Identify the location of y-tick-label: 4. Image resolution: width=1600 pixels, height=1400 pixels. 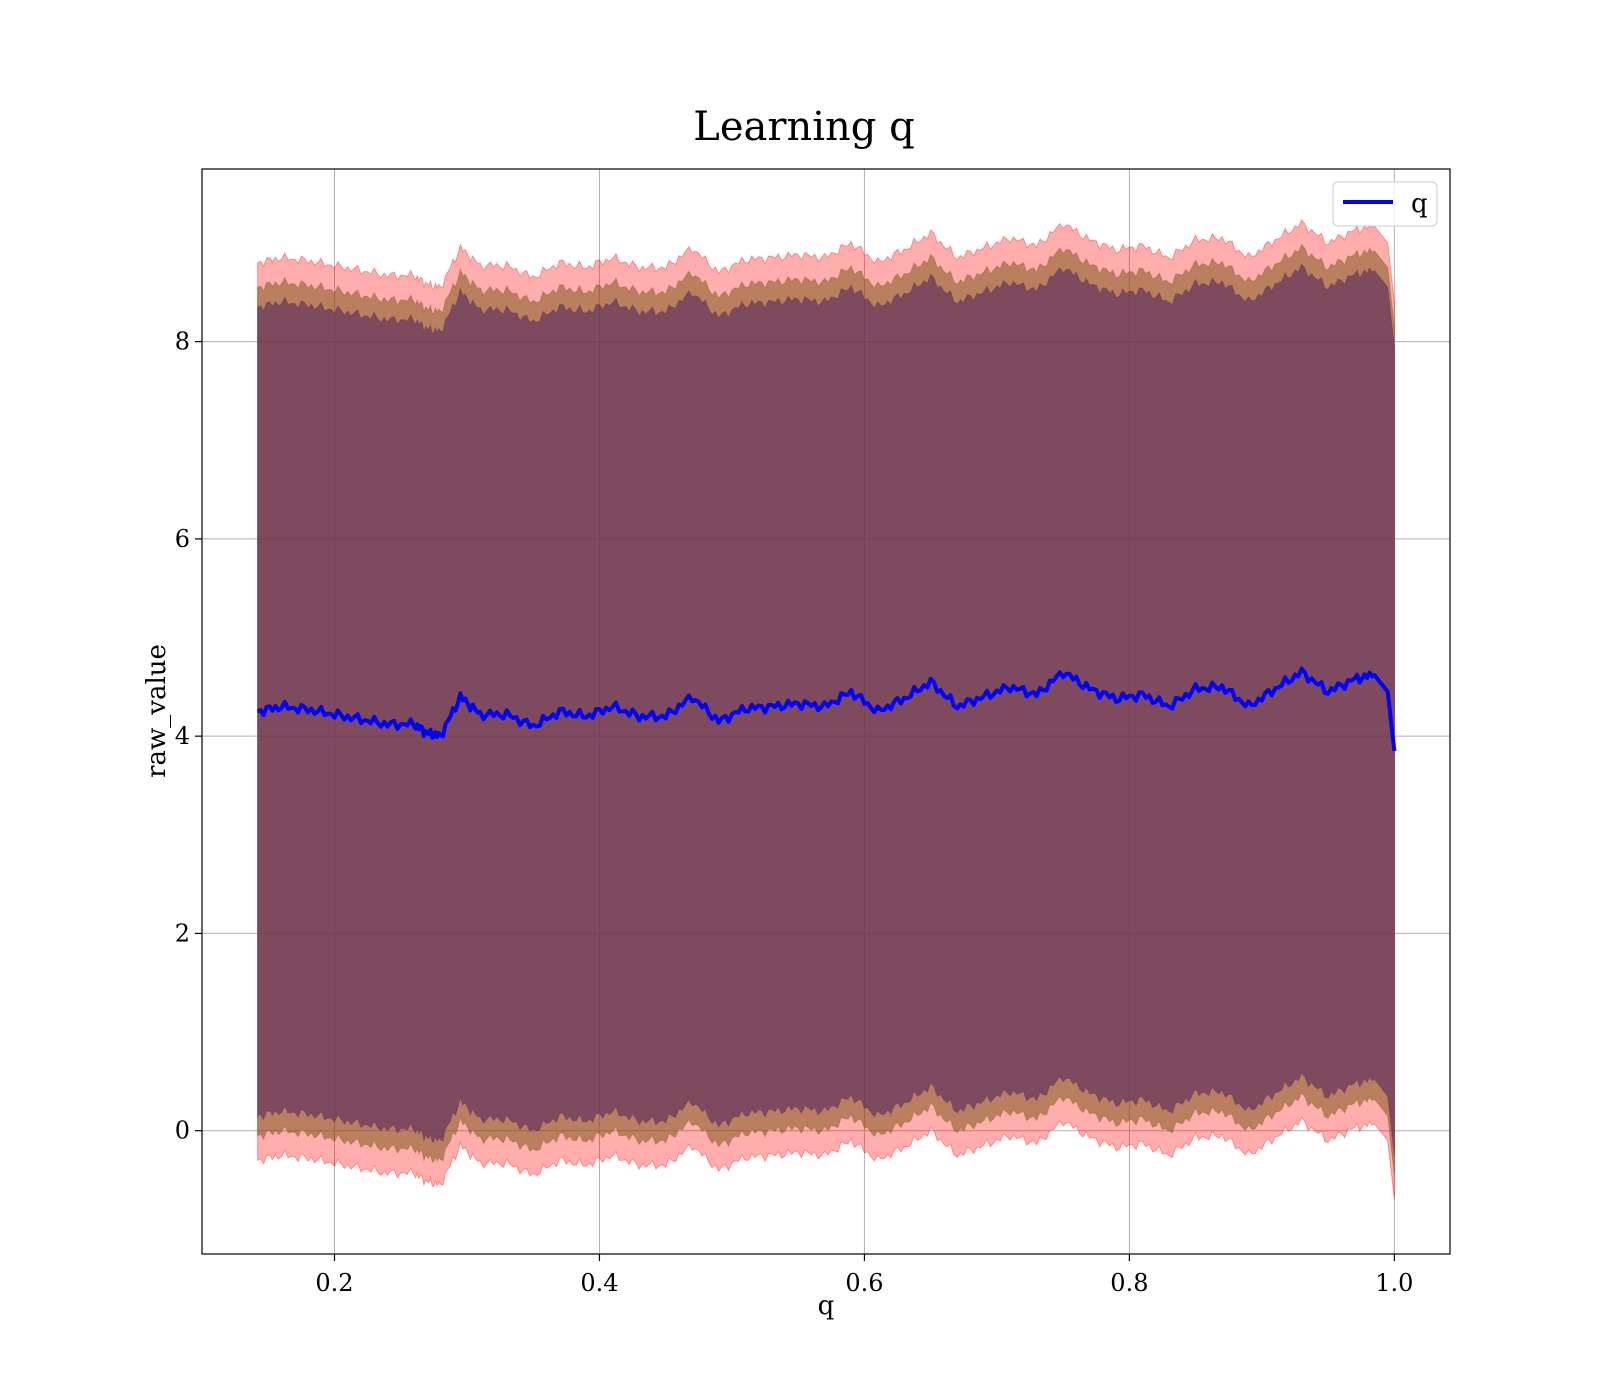
(182, 736).